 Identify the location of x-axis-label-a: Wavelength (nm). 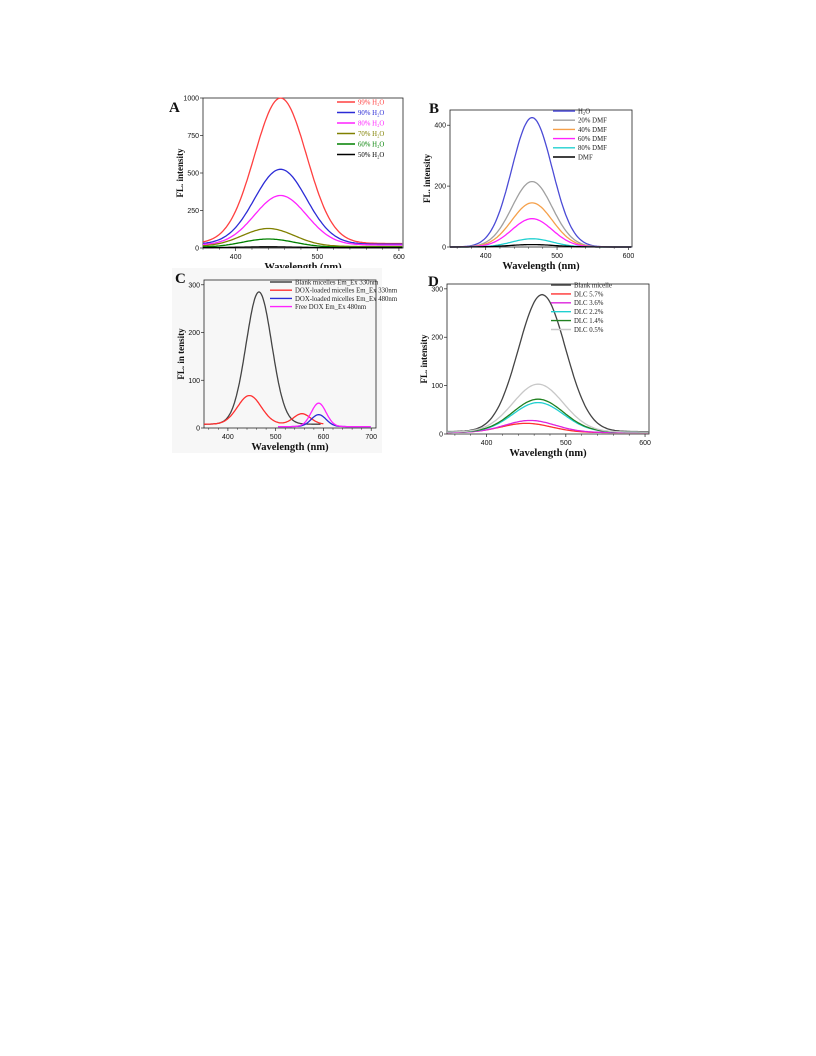
(303, 267).